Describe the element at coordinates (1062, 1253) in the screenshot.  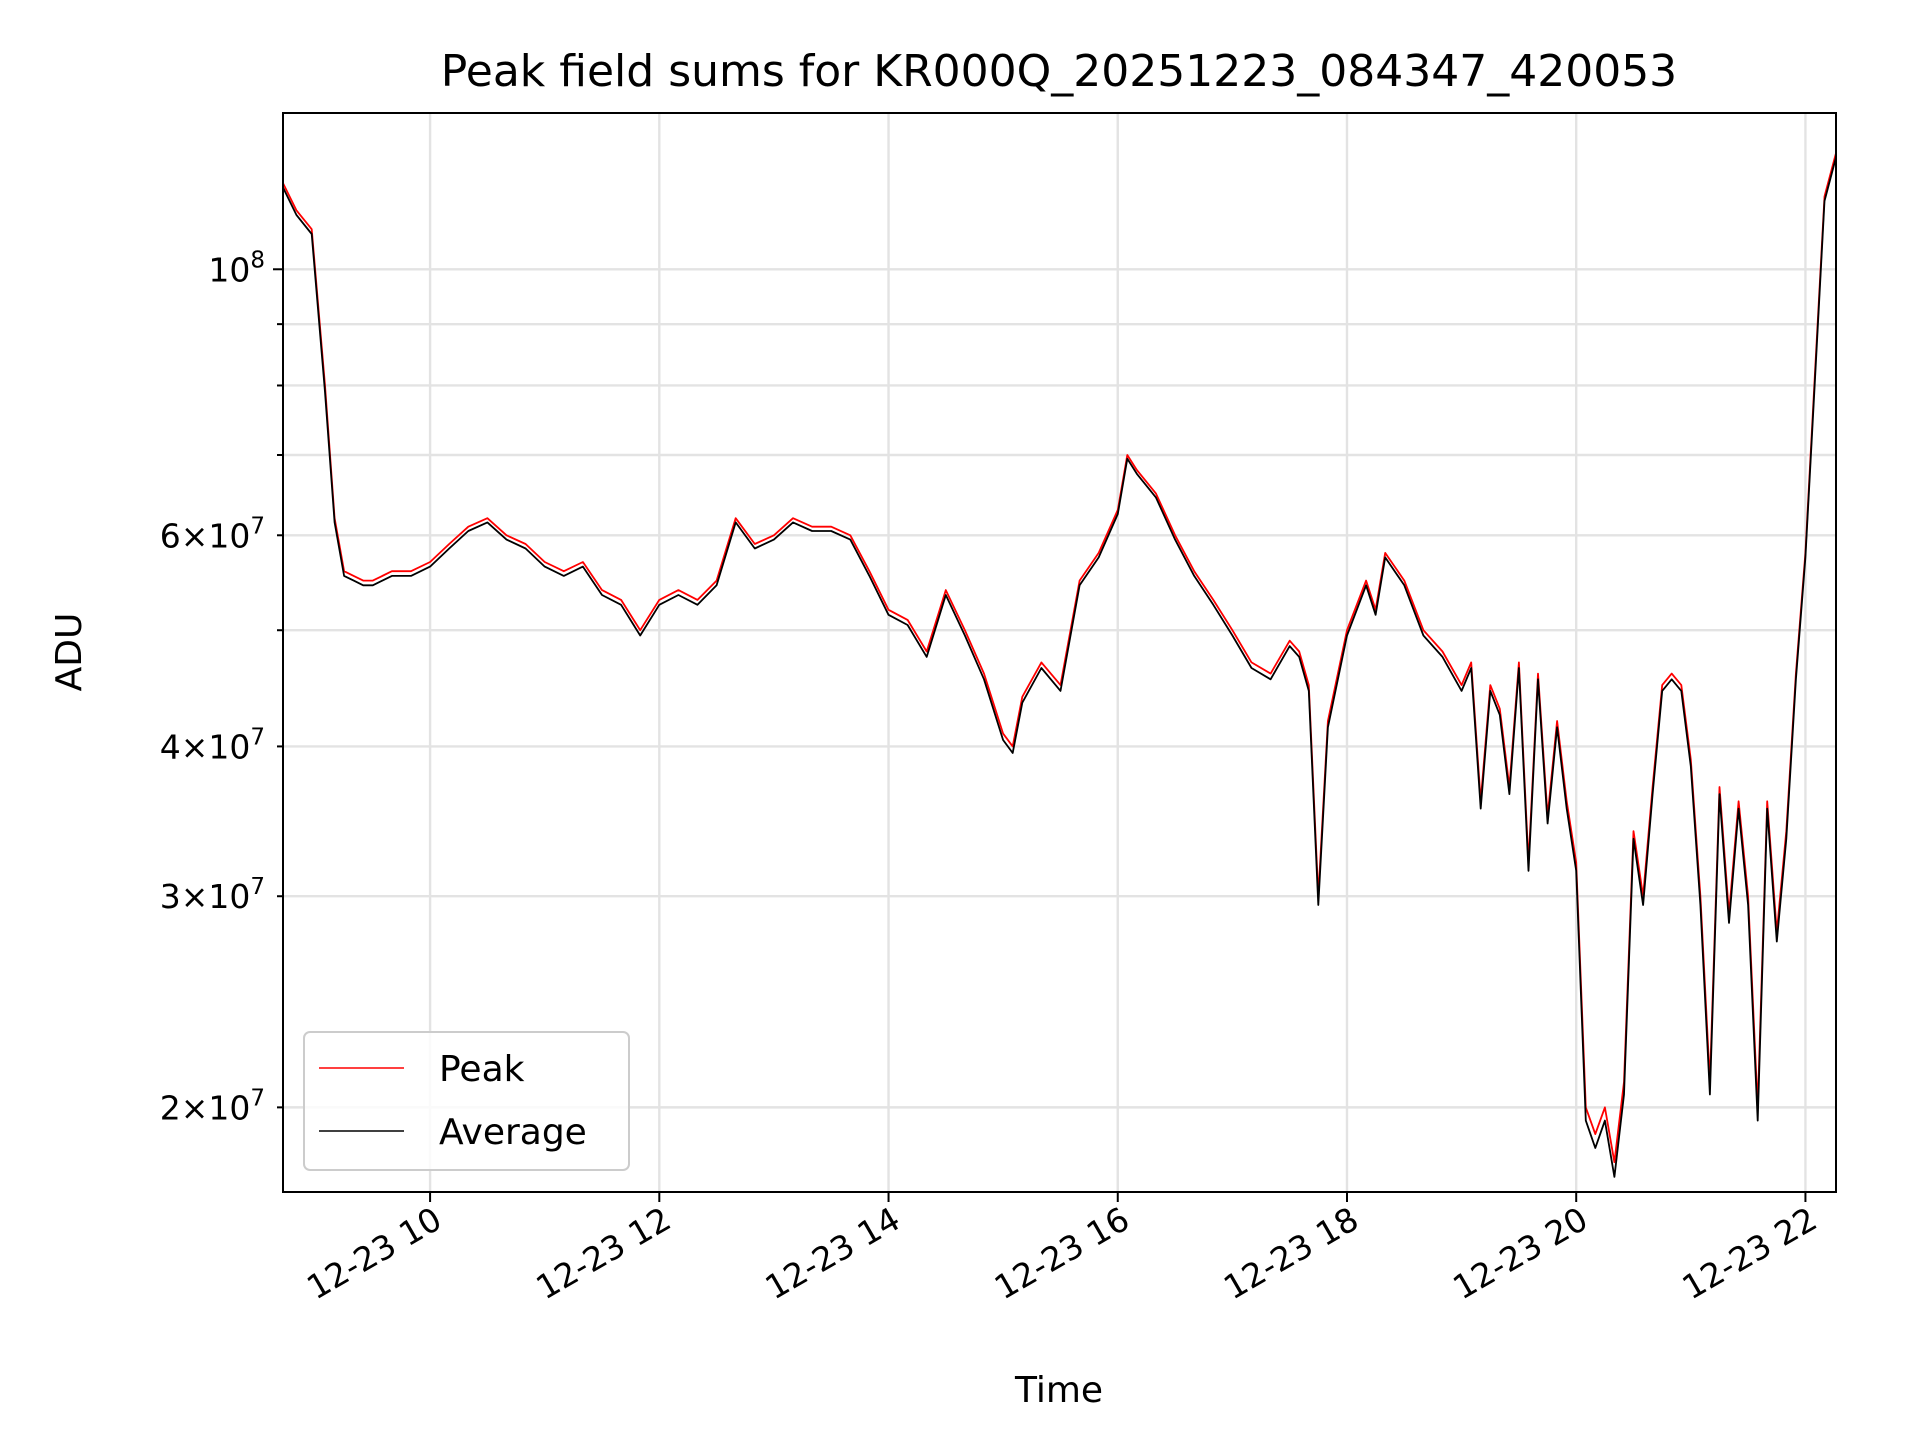
I see `x-tick-label: 12-23 16` at that location.